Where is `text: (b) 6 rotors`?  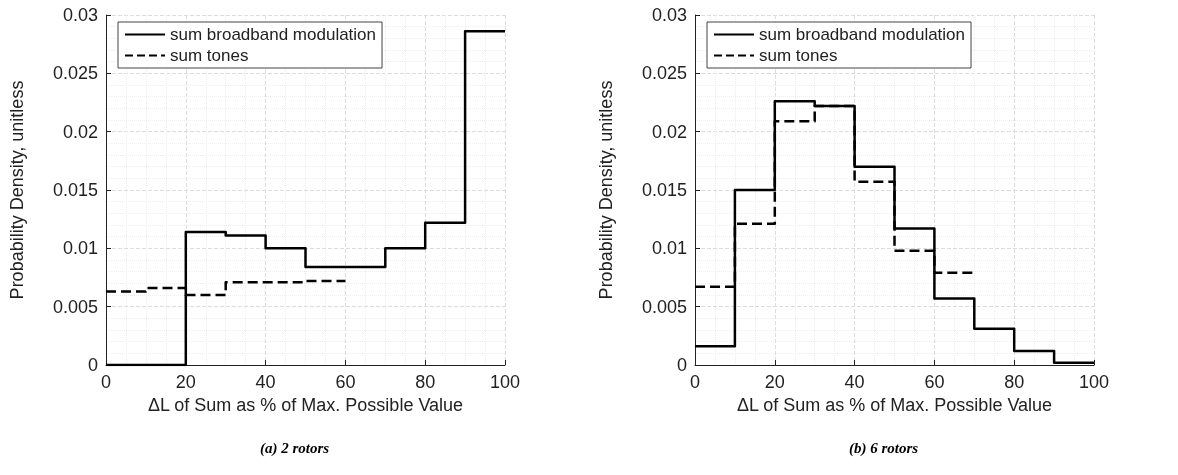
text: (b) 6 rotors is located at coordinates (883, 448).